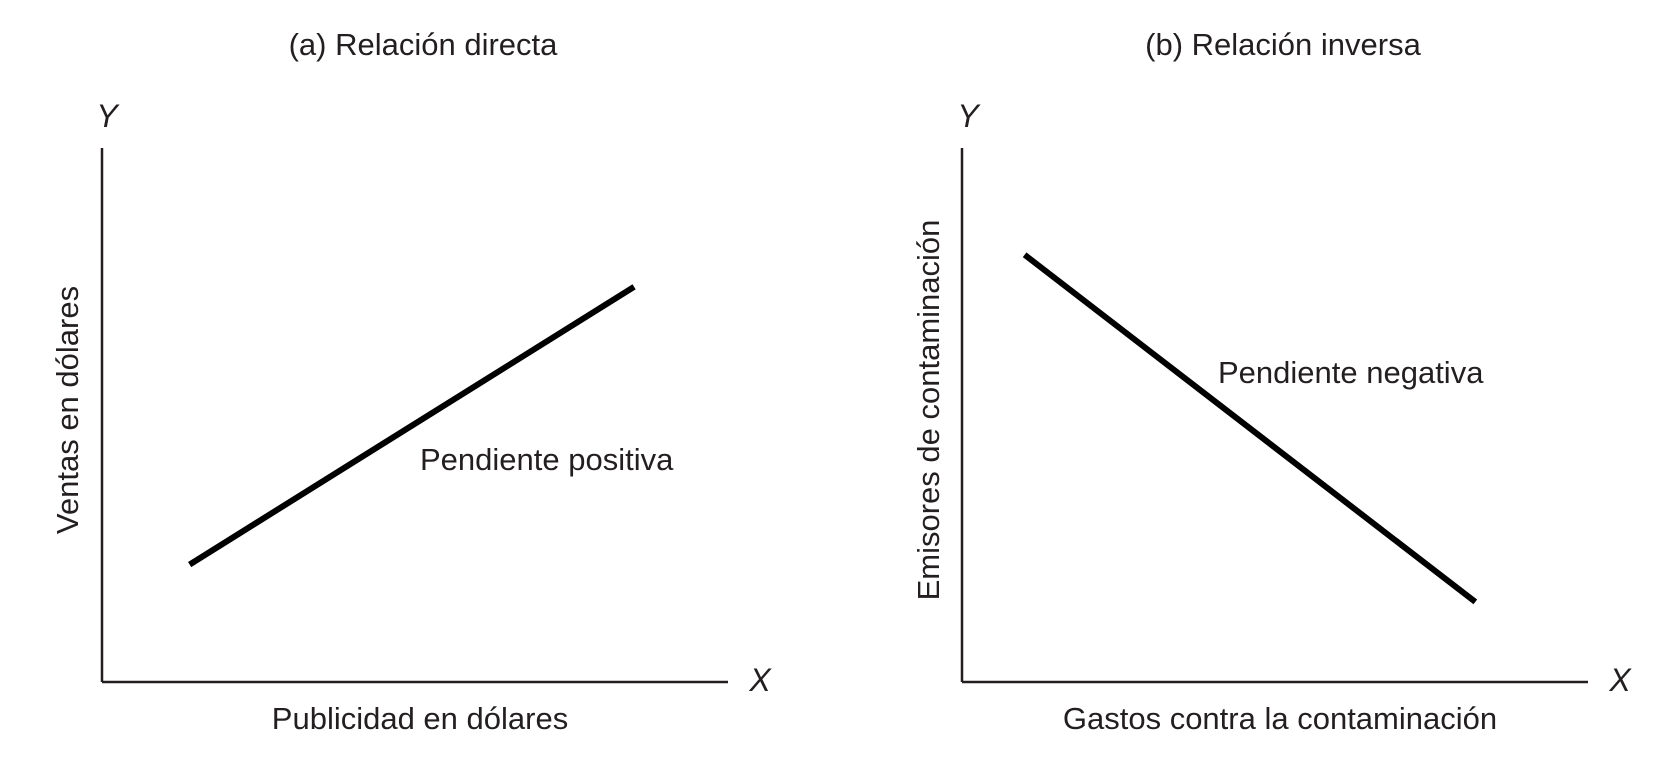 This screenshot has width=1664, height=764. I want to click on panel-b-slope-annotation: Pendiente negativa, so click(1351, 372).